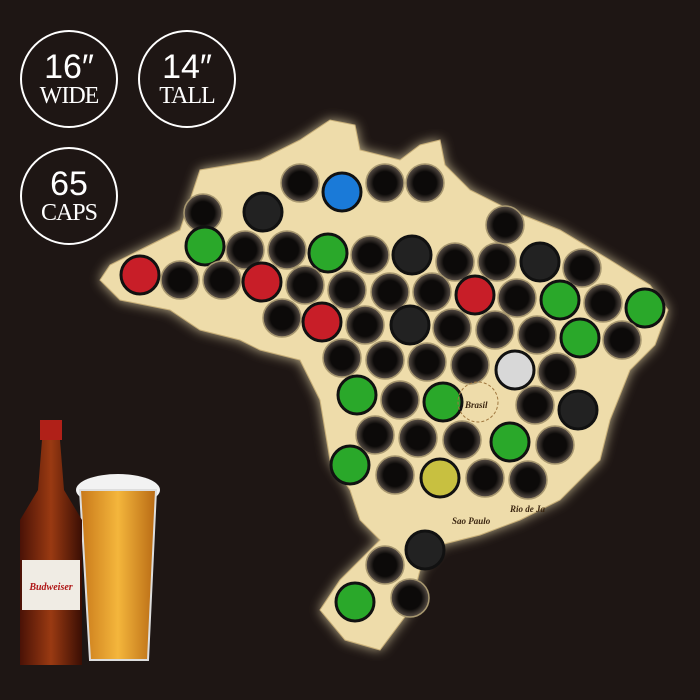 The width and height of the screenshot is (700, 700). I want to click on height-value: 14″, so click(187, 67).